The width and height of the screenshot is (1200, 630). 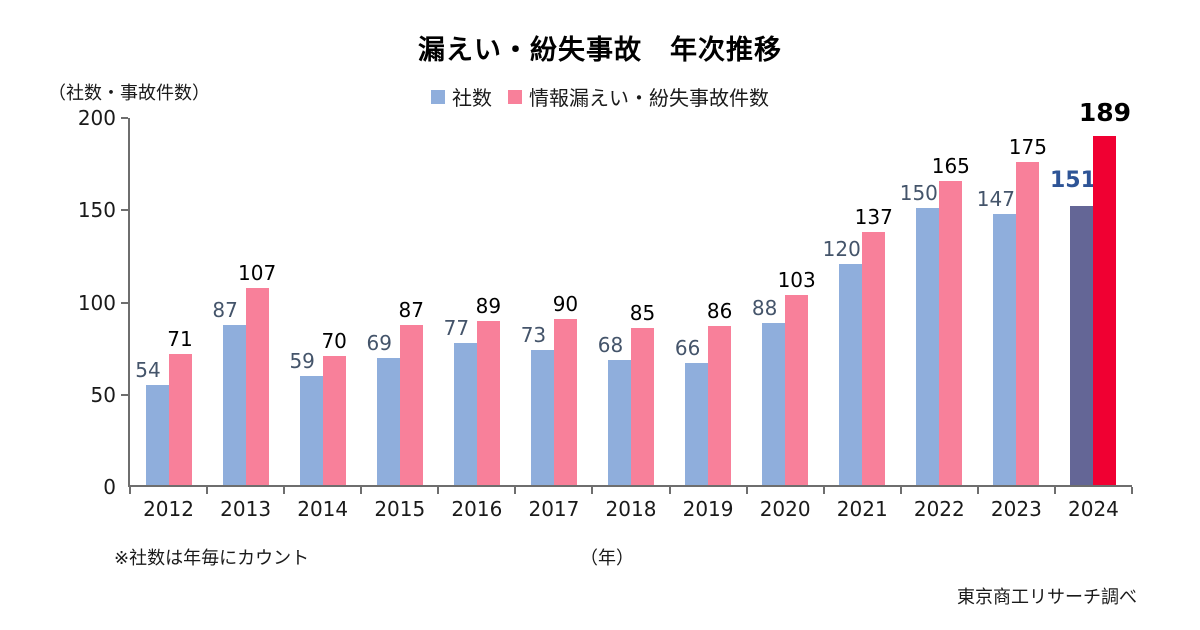 What do you see at coordinates (411, 392) in the screenshot?
I see `incident-bar: 87` at bounding box center [411, 392].